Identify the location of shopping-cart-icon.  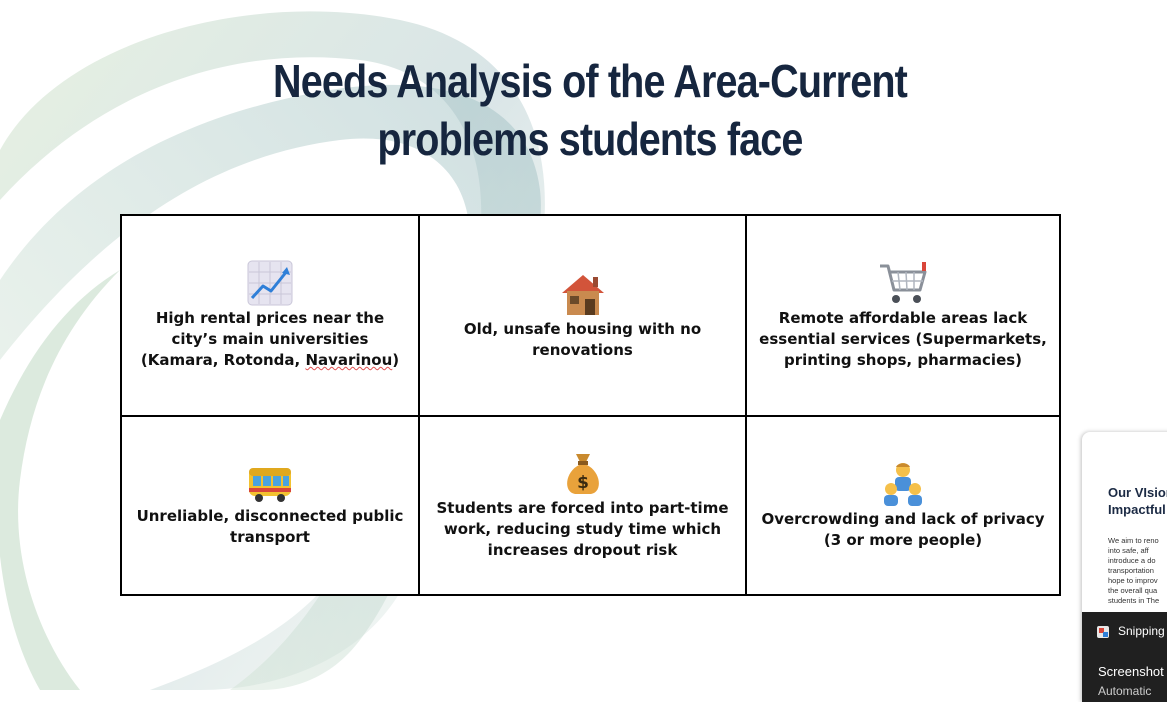
(903, 283).